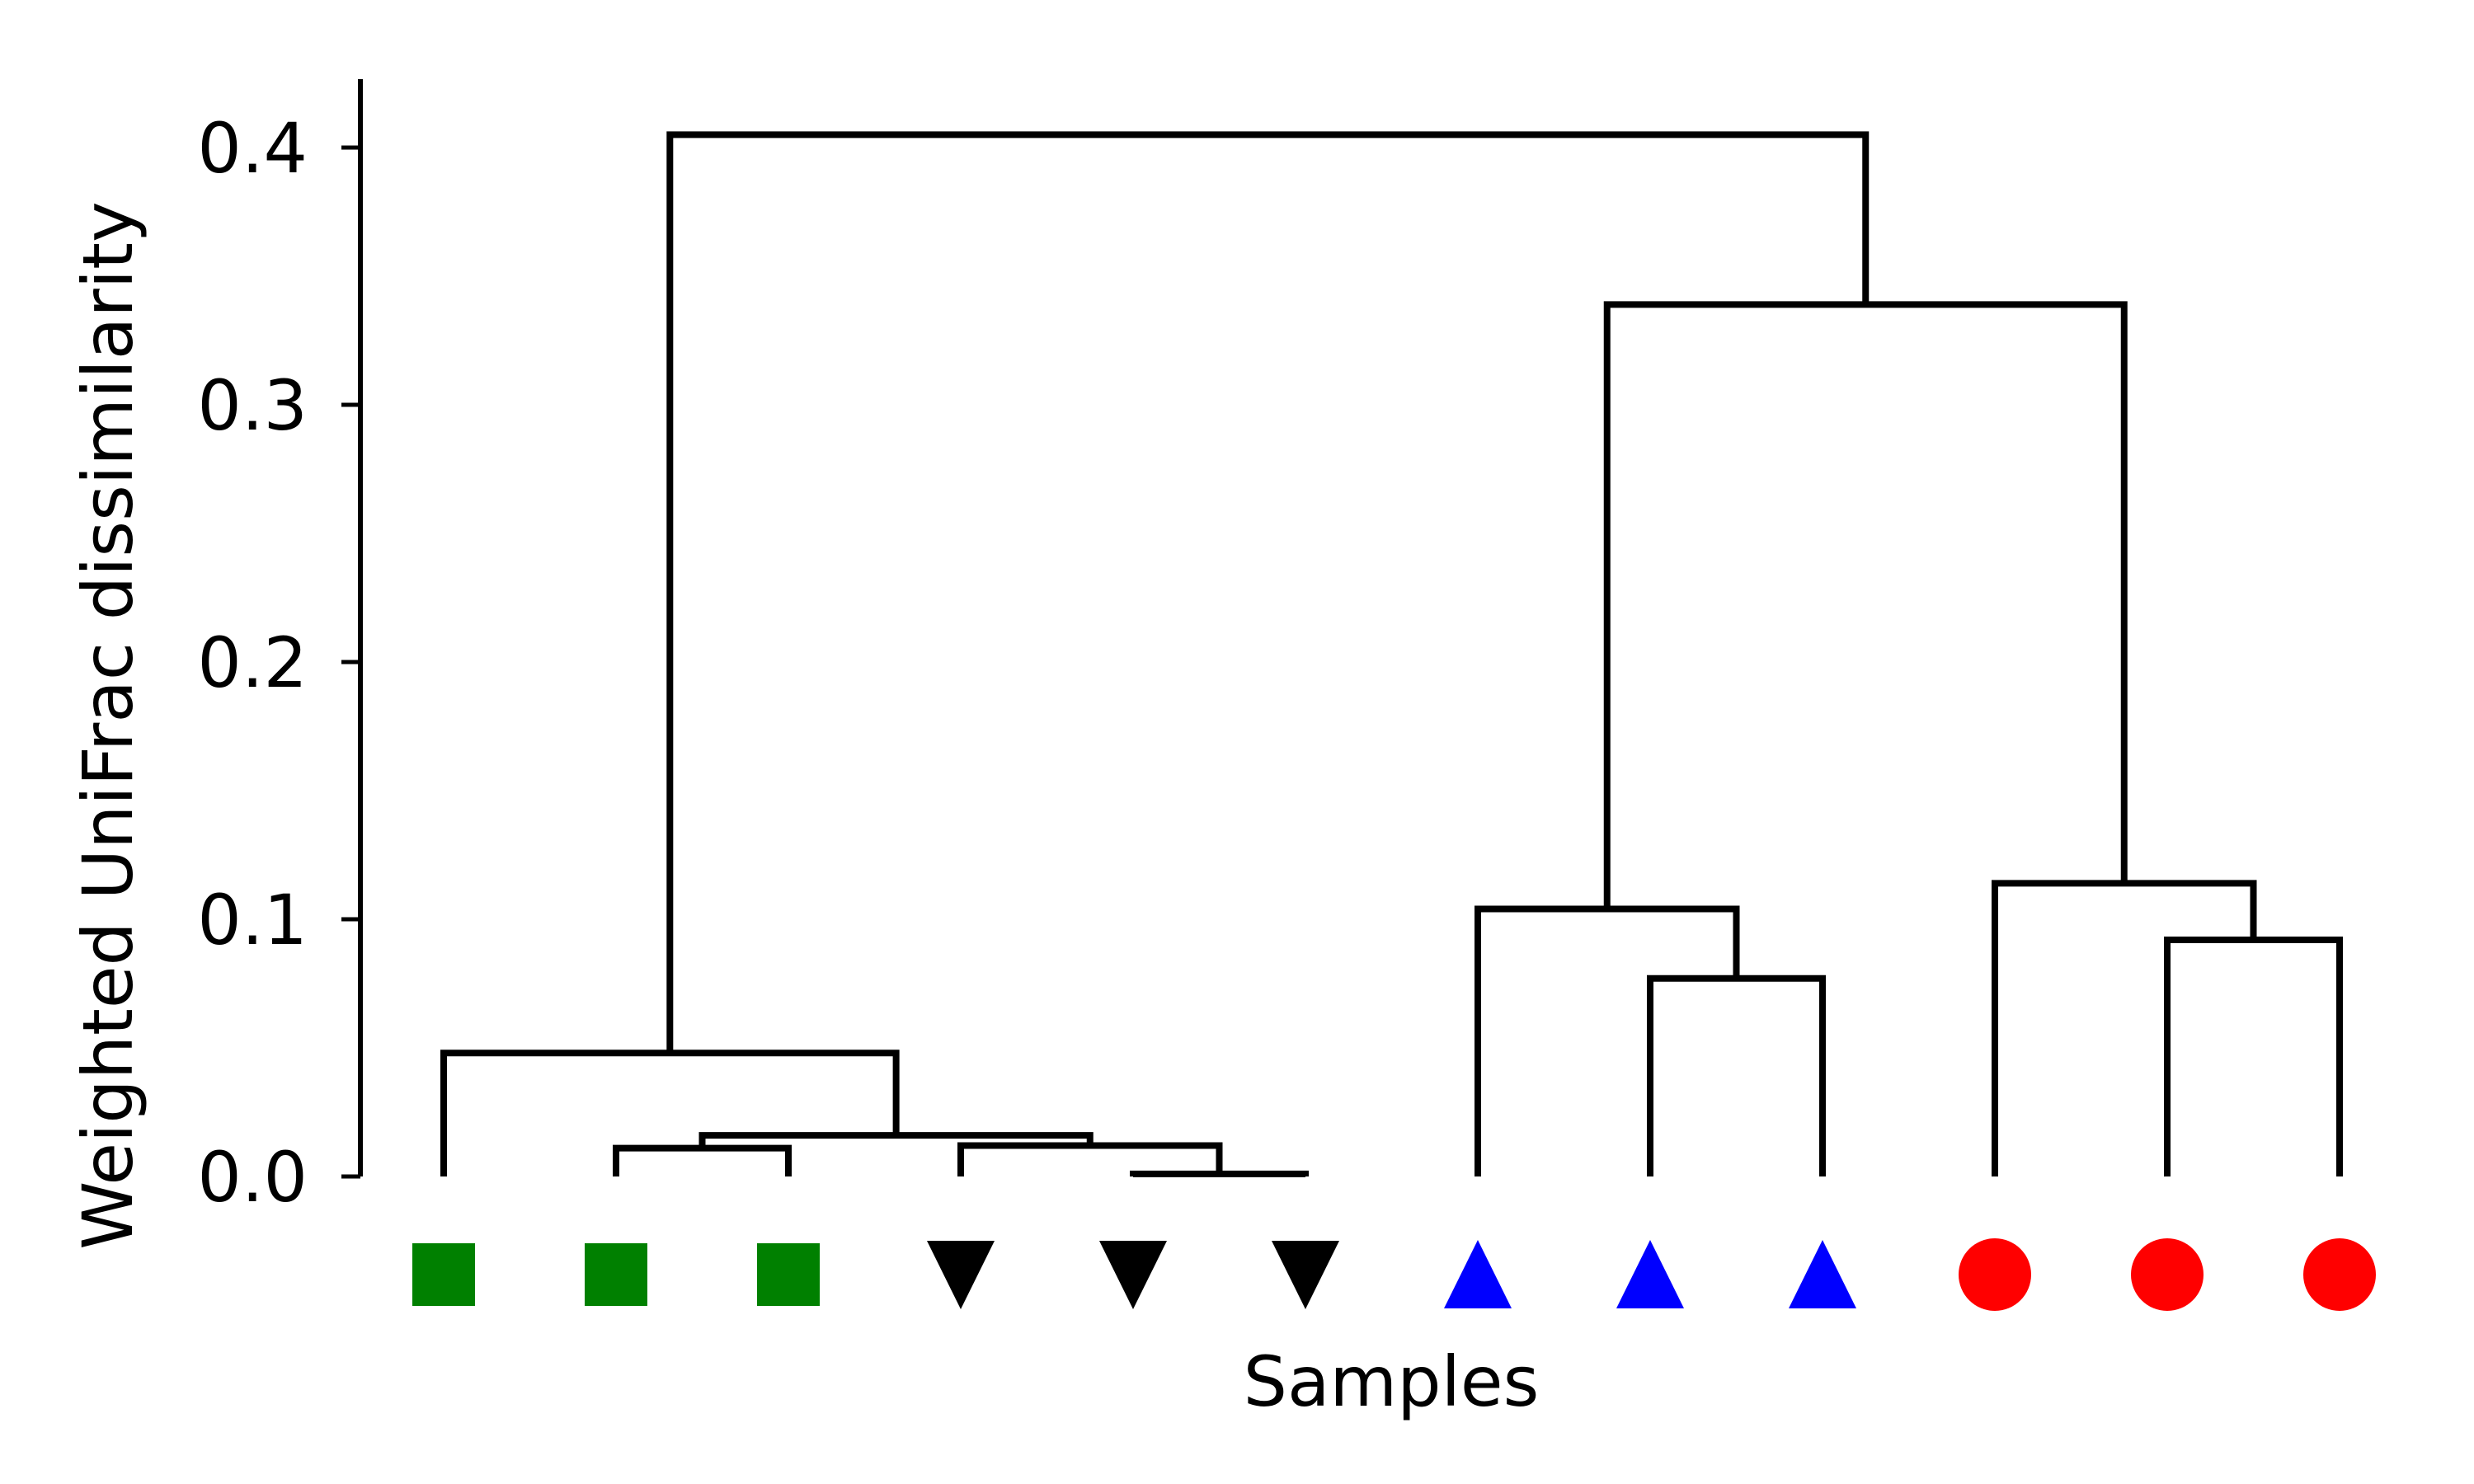 The width and height of the screenshot is (2474, 1484). I want to click on leaf-markers, so click(1394, 1274).